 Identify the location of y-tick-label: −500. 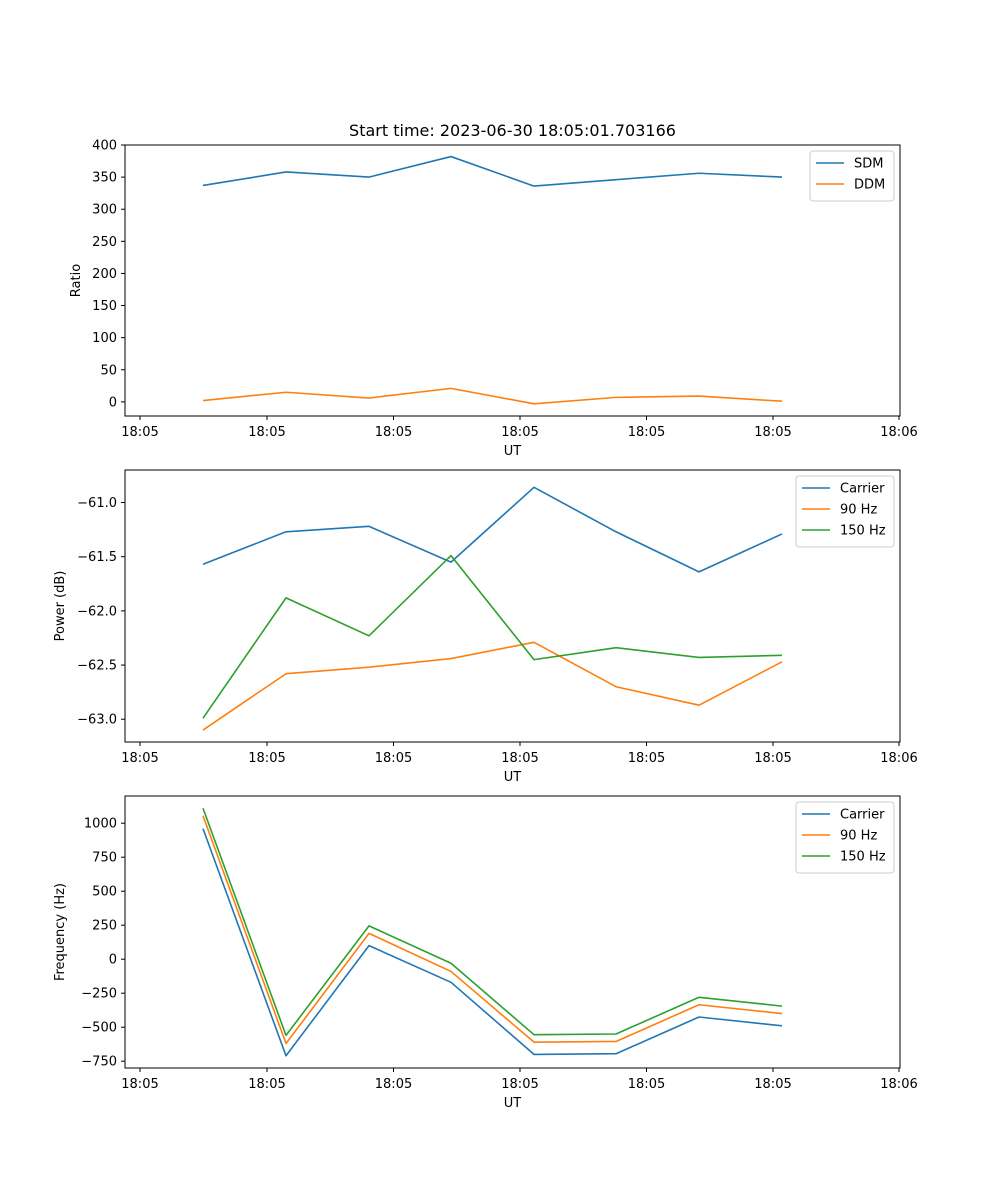
(99, 1028).